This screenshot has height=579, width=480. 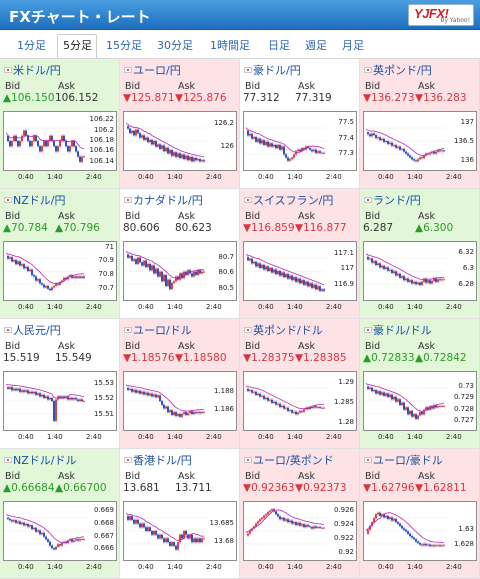 I want to click on mini-chart: 106.22 106.2 106.18 106.16 106.14, so click(x=60, y=141).